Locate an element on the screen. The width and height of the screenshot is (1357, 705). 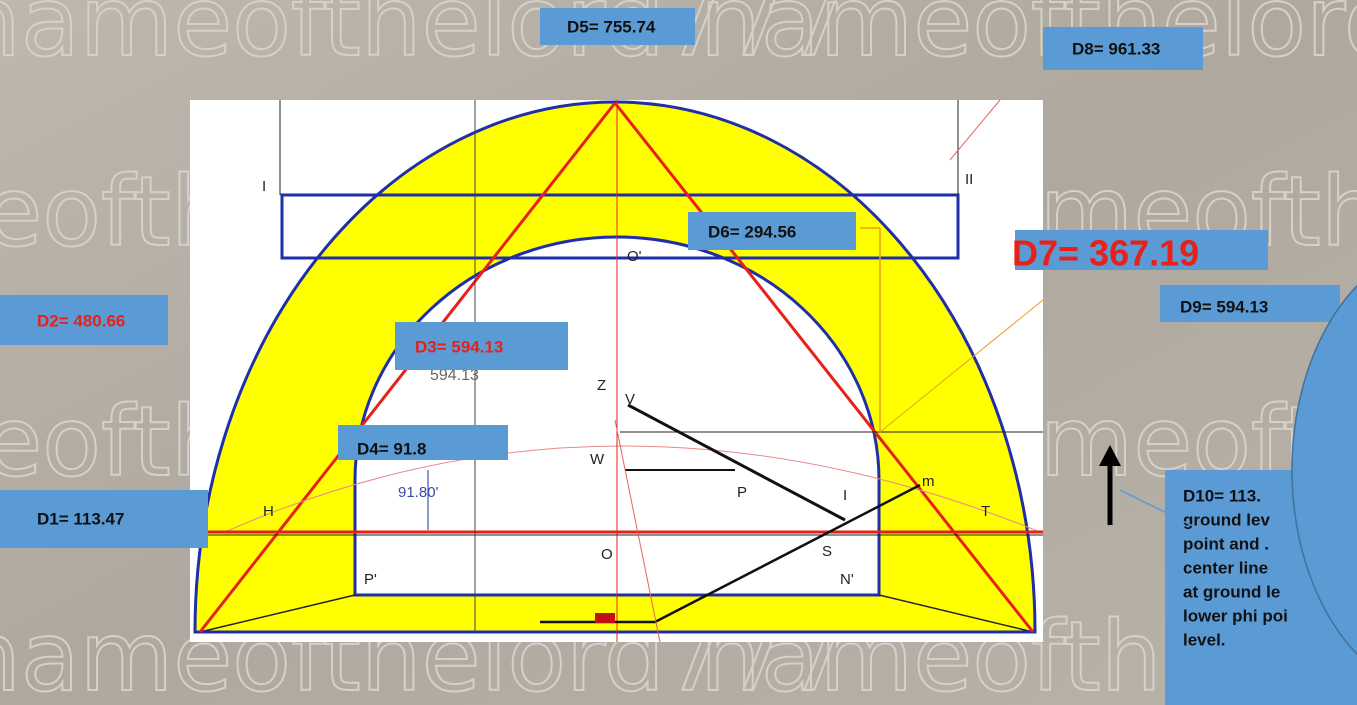
callout-line: point and . is located at coordinates (1226, 543).